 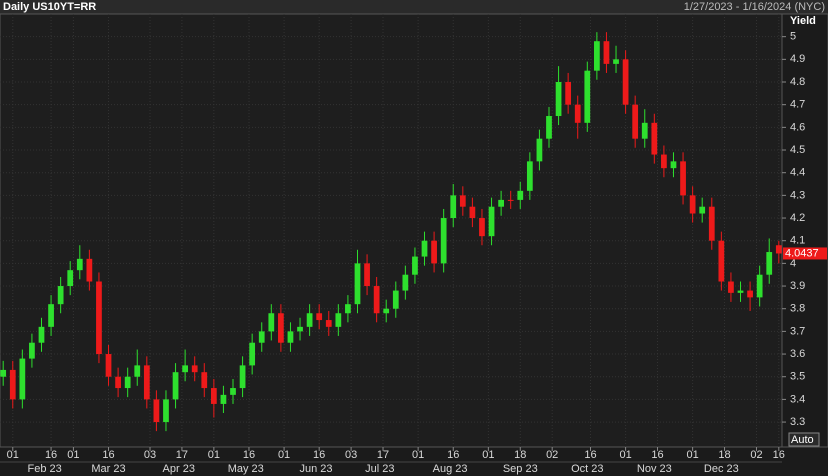 I want to click on y-tick-label: 4.3, so click(x=797, y=195).